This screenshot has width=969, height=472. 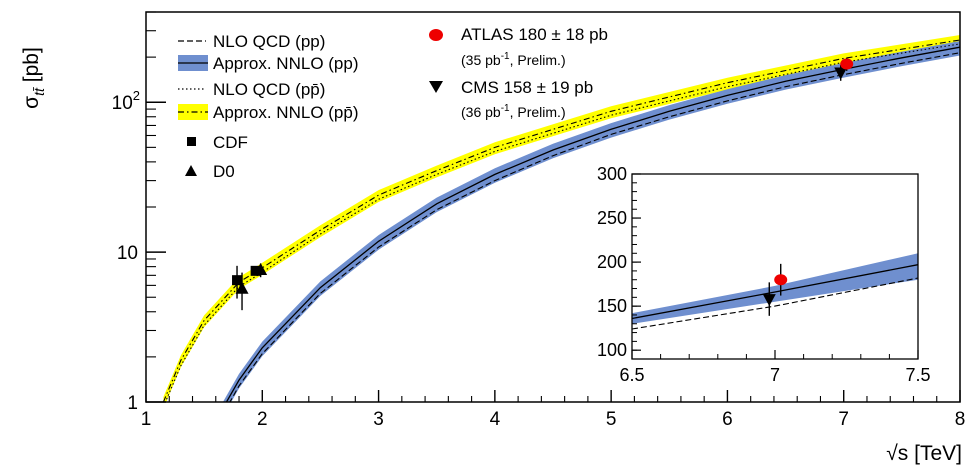 I want to click on legend-label-atlas: ATLAS 180 ± 18 pb, so click(x=534, y=34).